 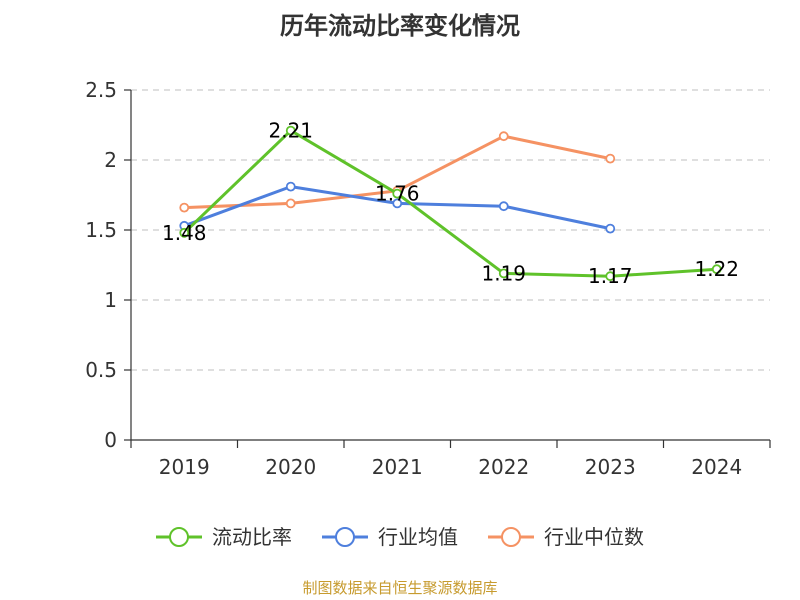 What do you see at coordinates (610, 467) in the screenshot?
I see `x-tick-label: 2023` at bounding box center [610, 467].